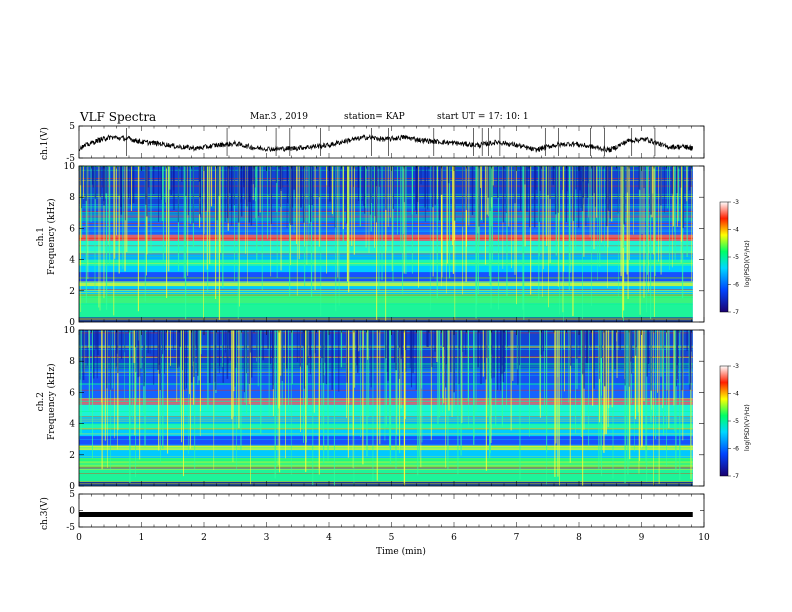 This screenshot has width=792, height=612. Describe the element at coordinates (704, 538) in the screenshot. I see `x-tick-label: 10` at that location.